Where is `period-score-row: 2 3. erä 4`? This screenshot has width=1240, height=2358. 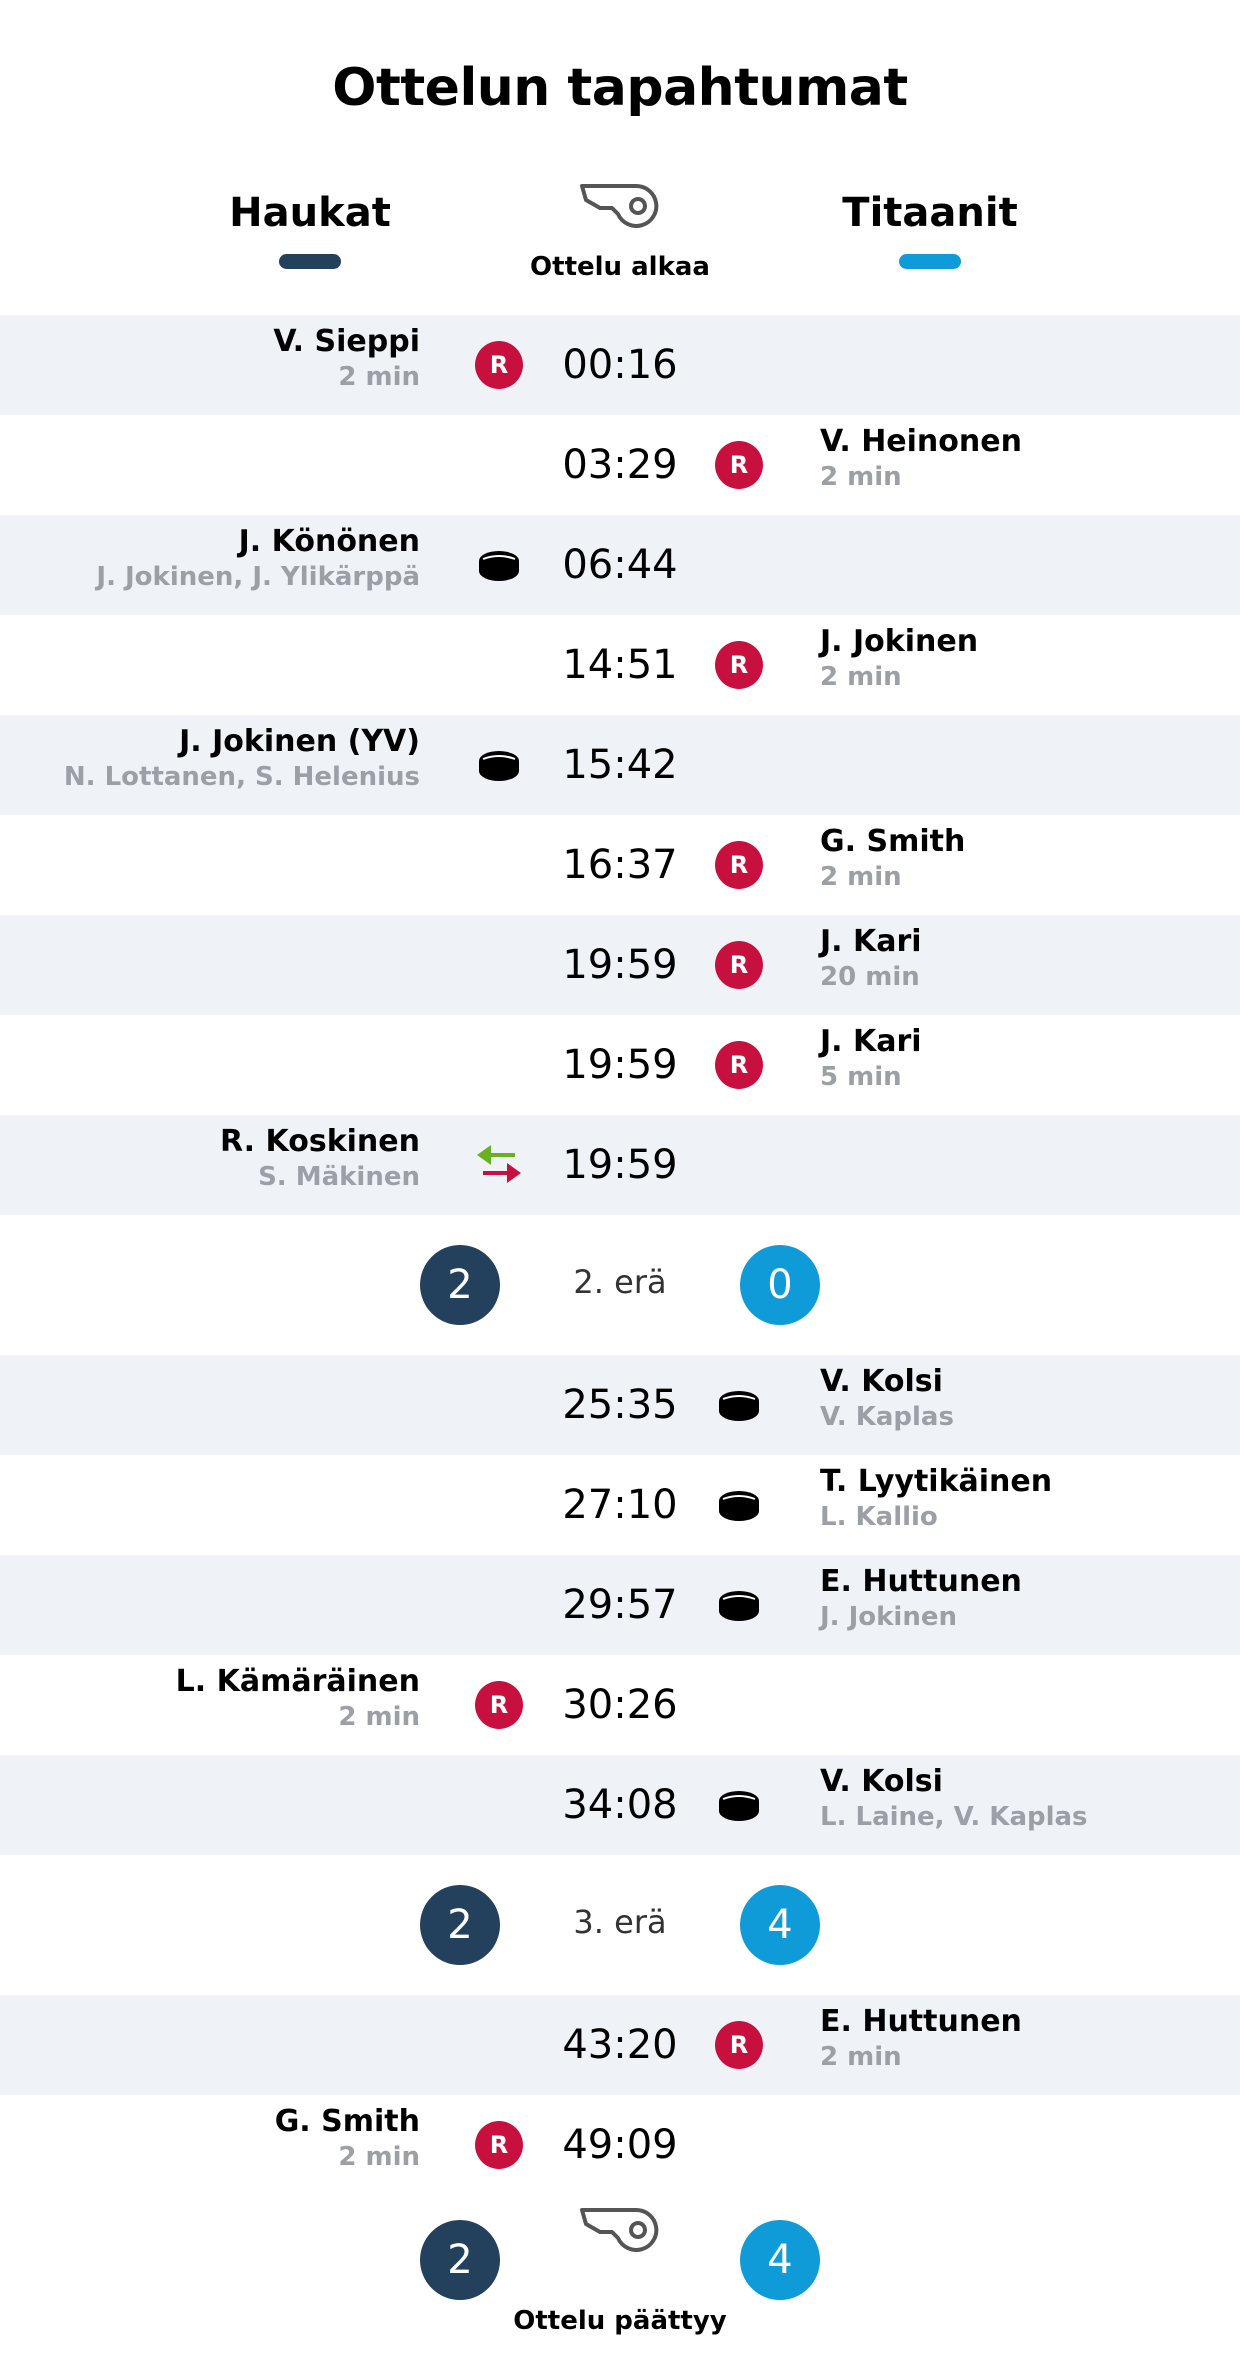
period-score-row: 2 3. erä 4 is located at coordinates (620, 1925).